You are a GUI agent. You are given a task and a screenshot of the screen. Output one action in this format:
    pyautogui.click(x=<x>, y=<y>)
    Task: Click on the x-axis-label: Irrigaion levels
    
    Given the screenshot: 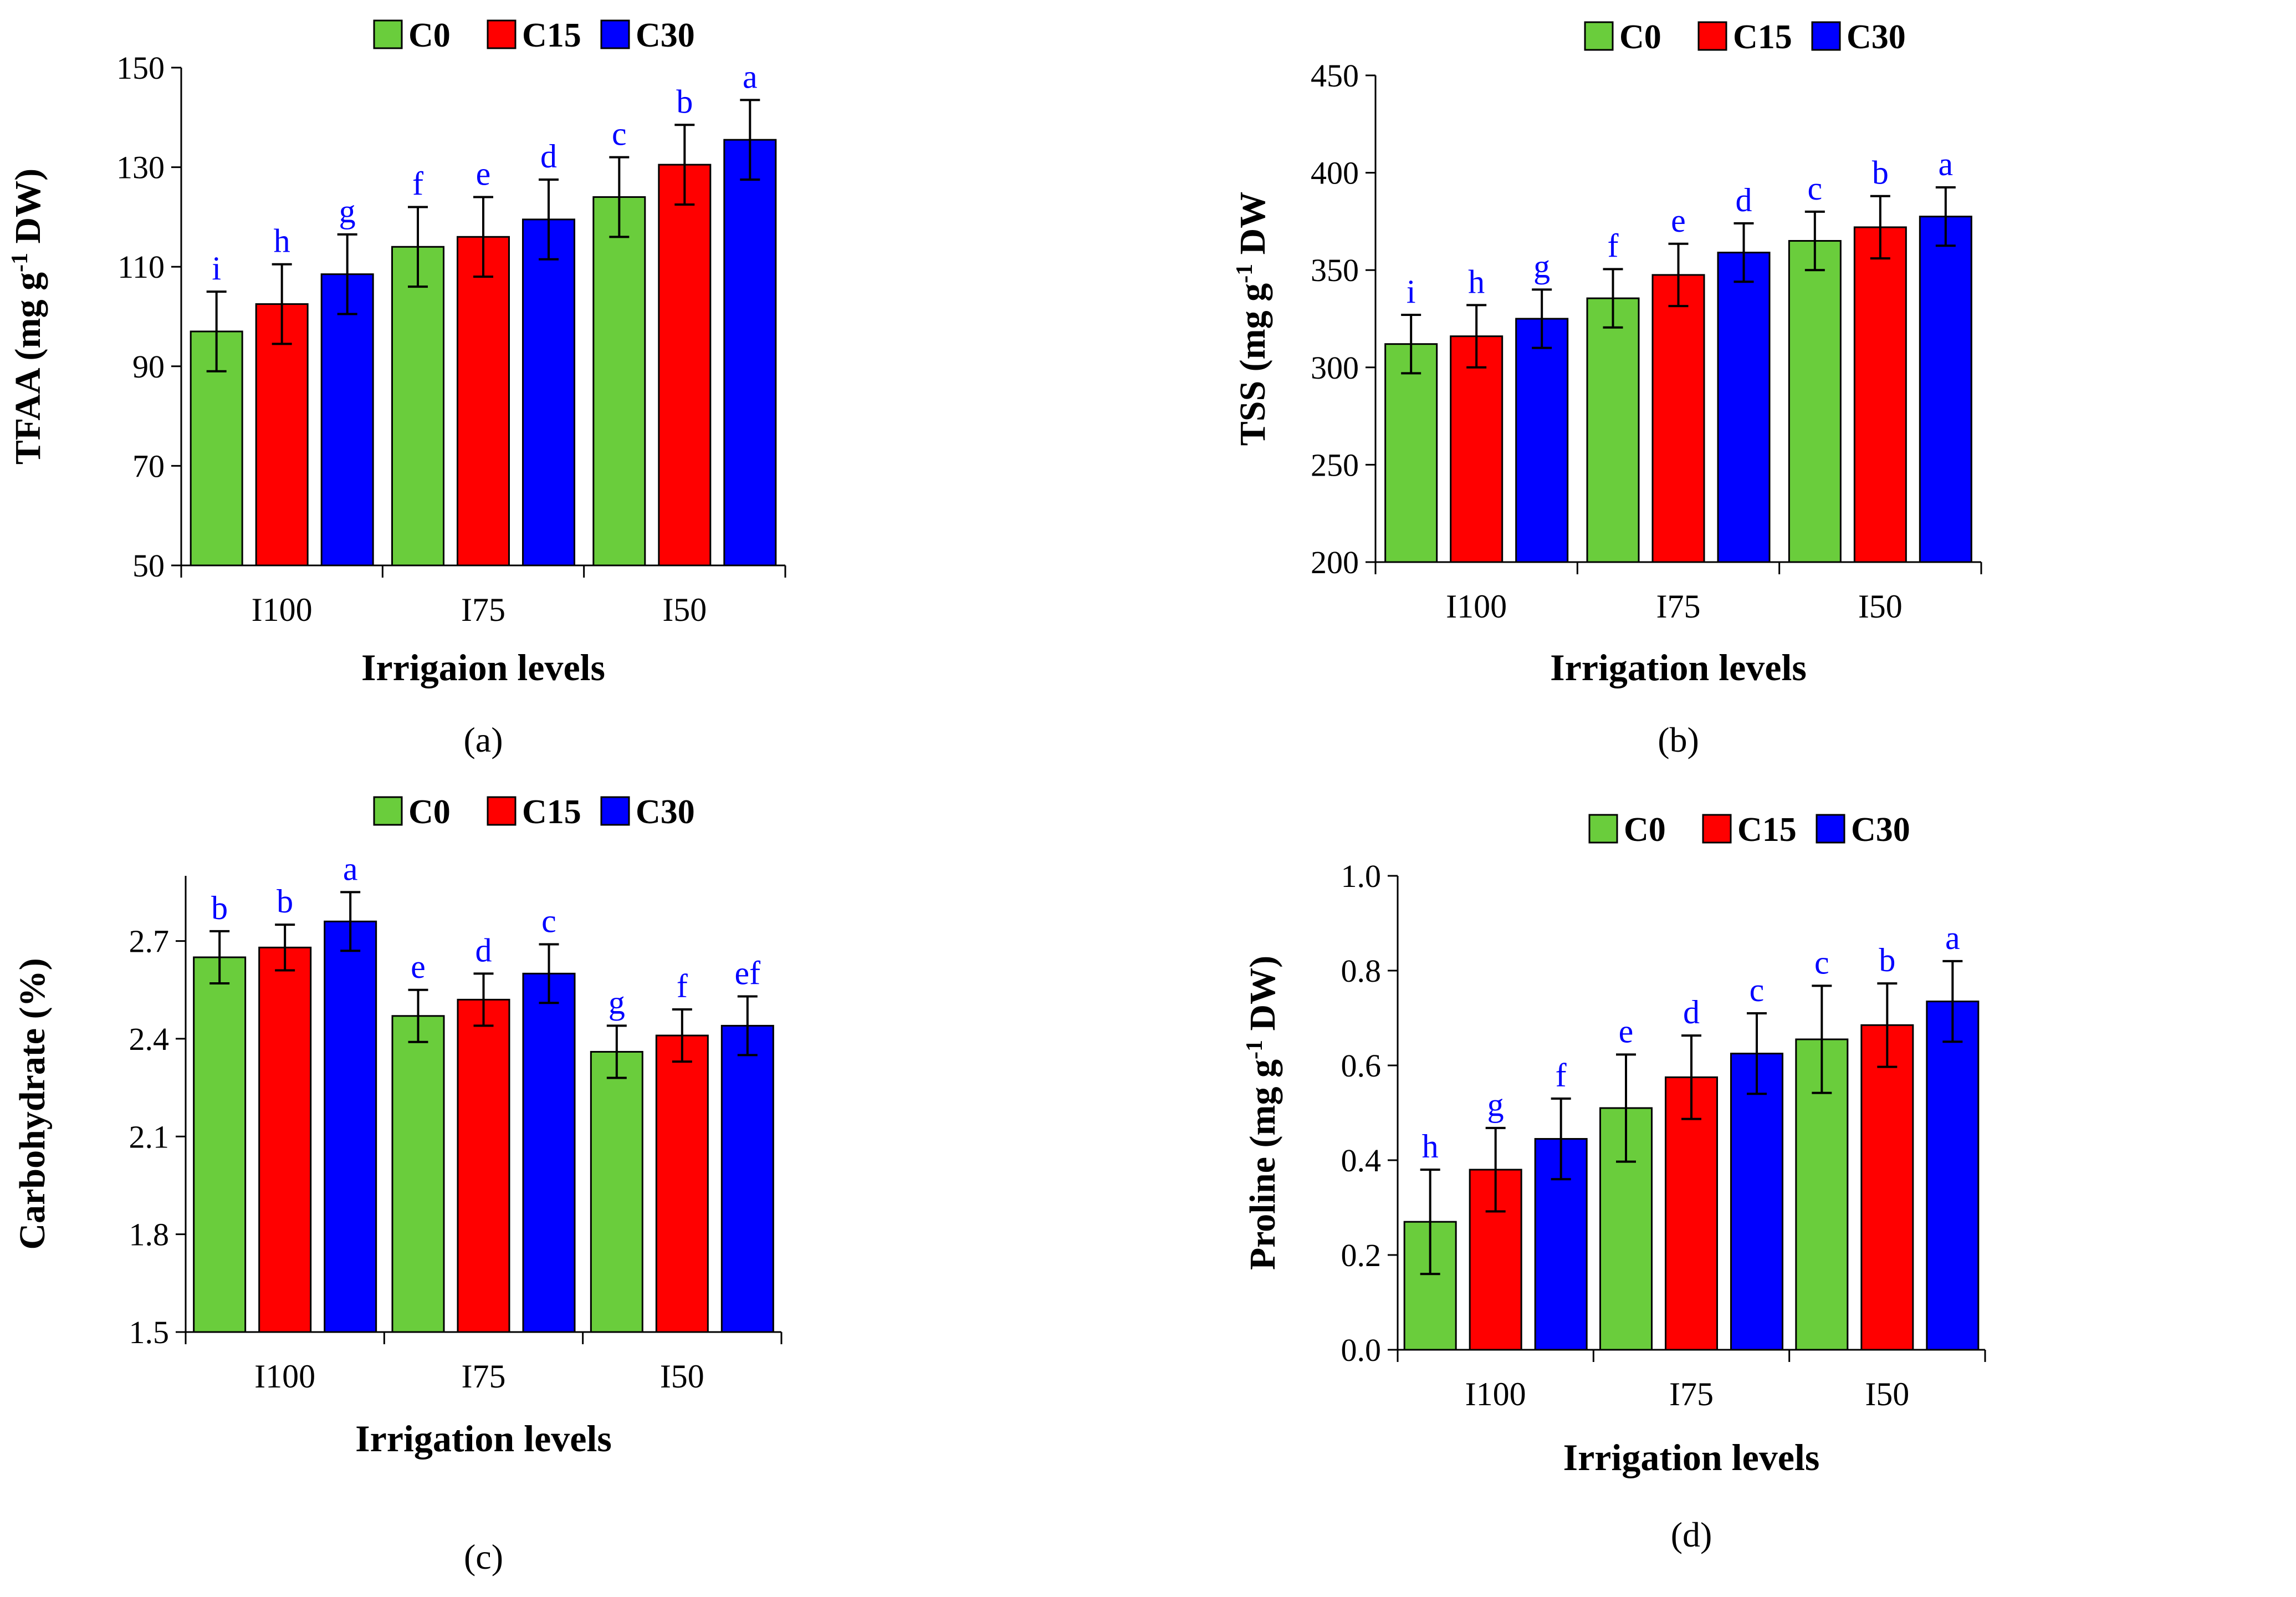 What is the action you would take?
    pyautogui.click(x=483, y=667)
    